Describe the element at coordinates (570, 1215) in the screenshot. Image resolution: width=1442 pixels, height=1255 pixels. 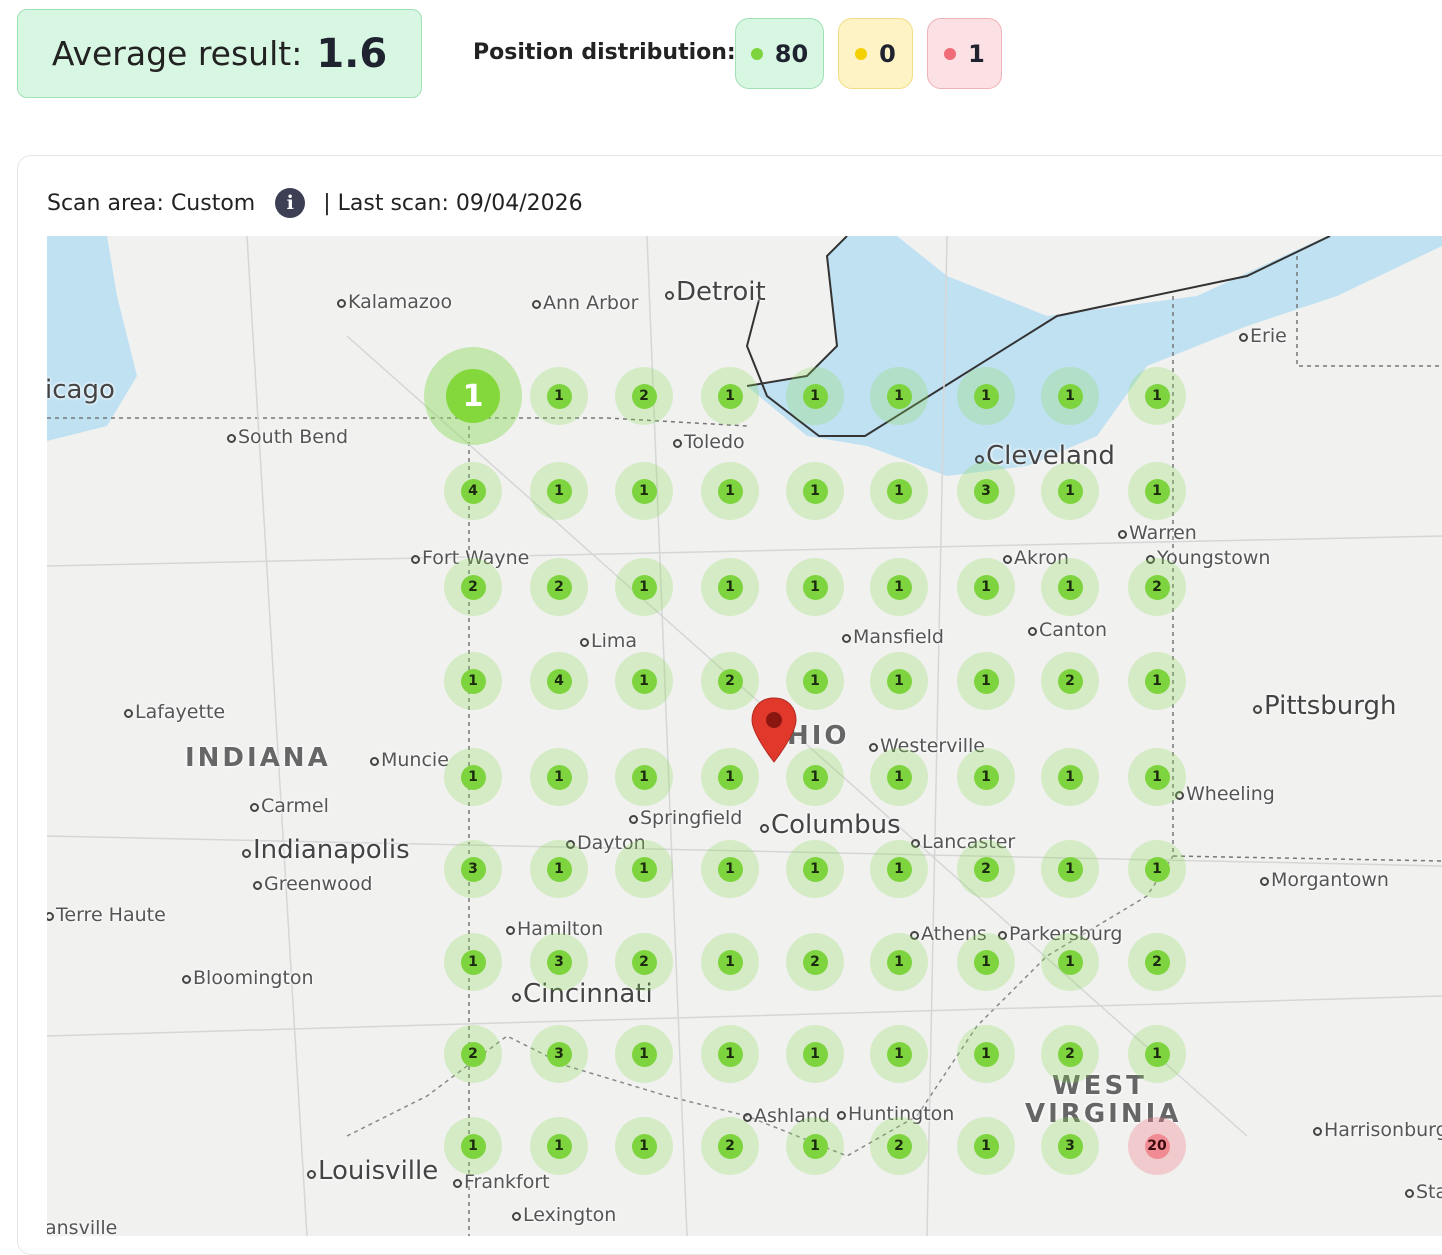
I see `city-name: Lexington` at that location.